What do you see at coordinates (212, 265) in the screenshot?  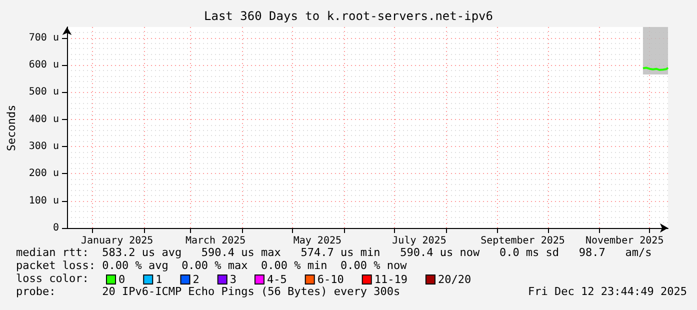 I see `text: packet loss: 0.00 % avg 0.00 % max 0.00 % min 0.00 % now` at bounding box center [212, 265].